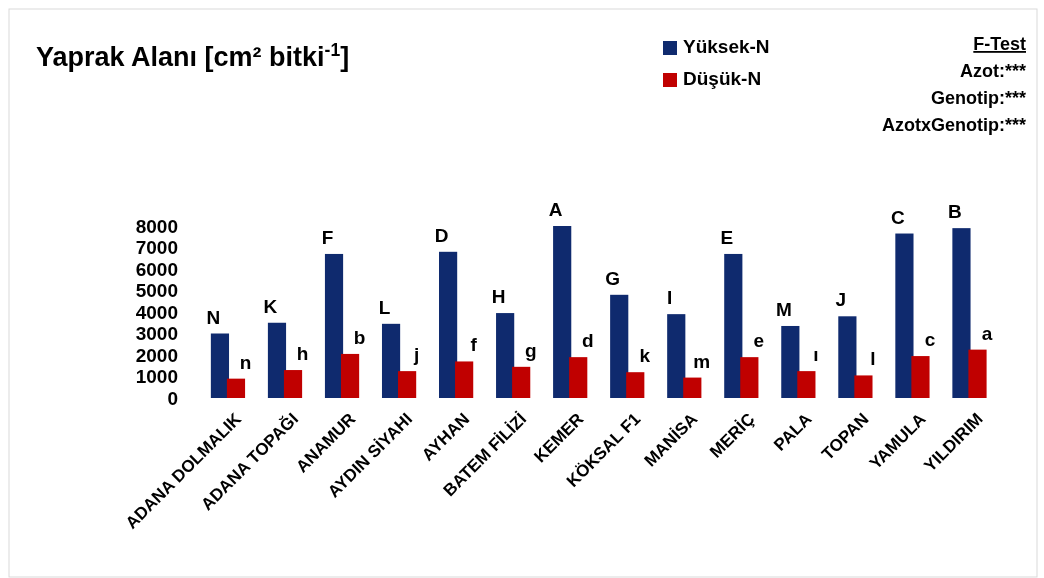 The height and width of the screenshot is (578, 1044). I want to click on y-tick-label: 6000, so click(156, 269).